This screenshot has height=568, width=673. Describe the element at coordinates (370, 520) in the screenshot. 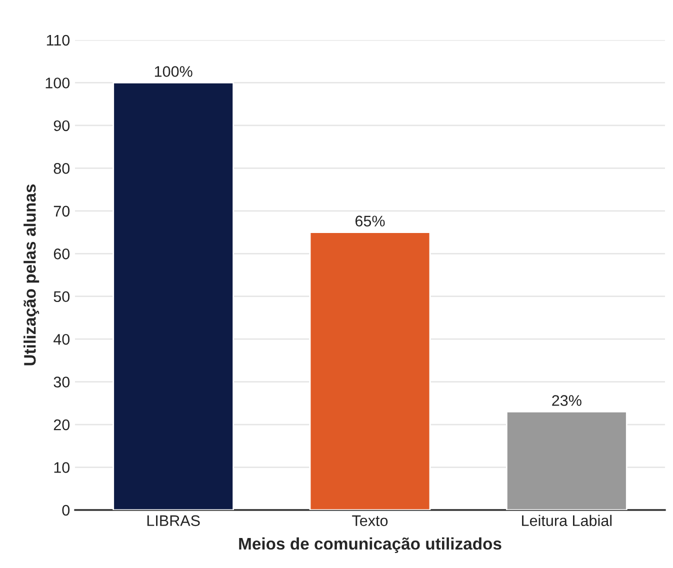

I see `x-tick-label: Texto` at that location.